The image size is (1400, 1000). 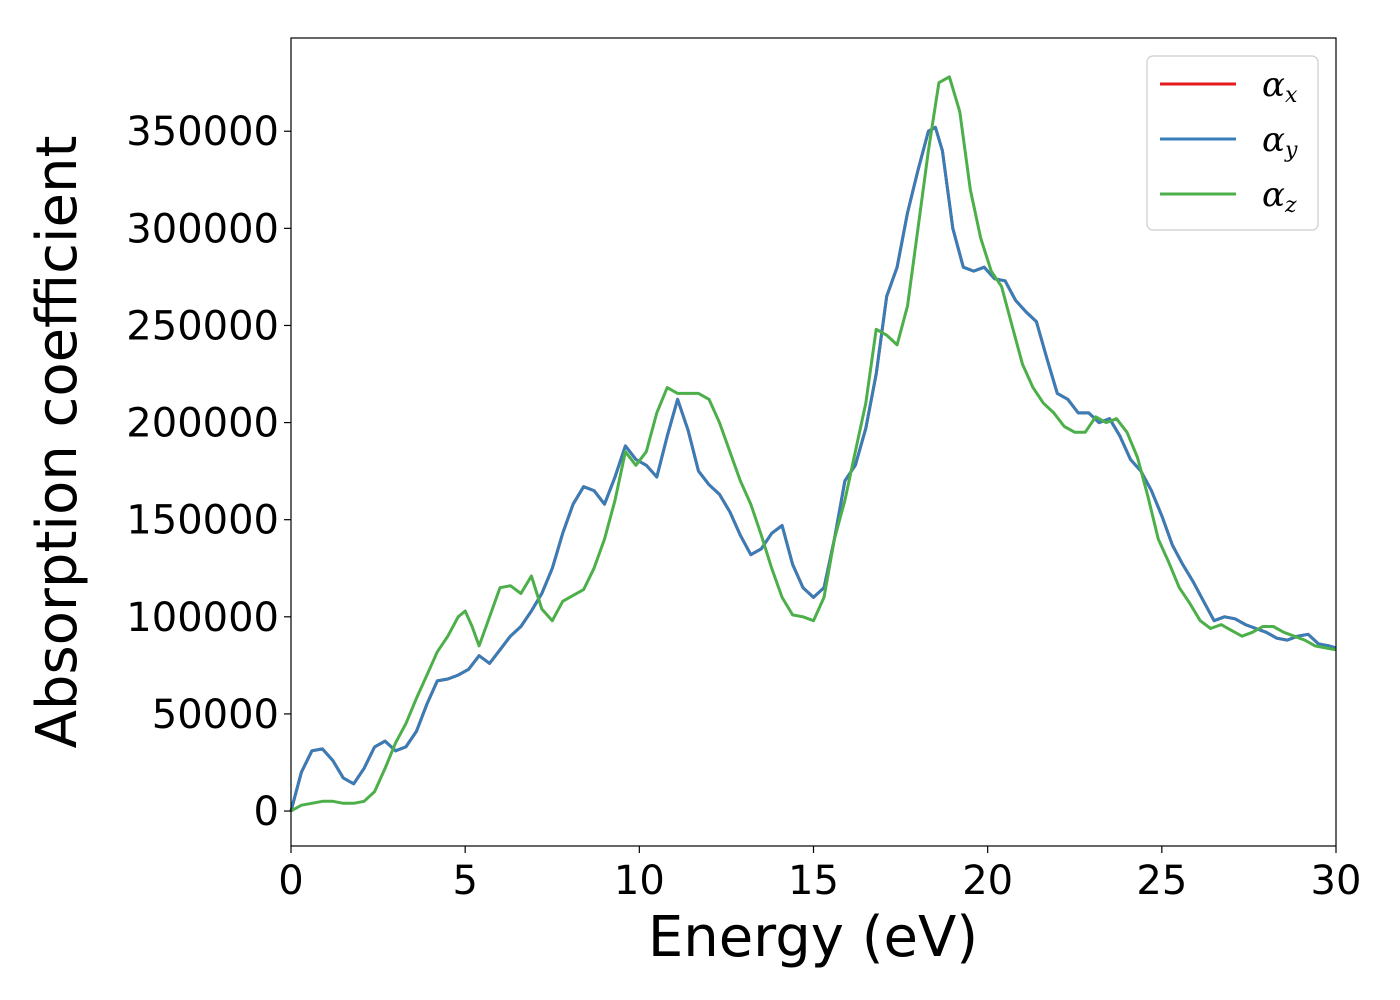 I want to click on y-tick-label: 150000, so click(x=202, y=521).